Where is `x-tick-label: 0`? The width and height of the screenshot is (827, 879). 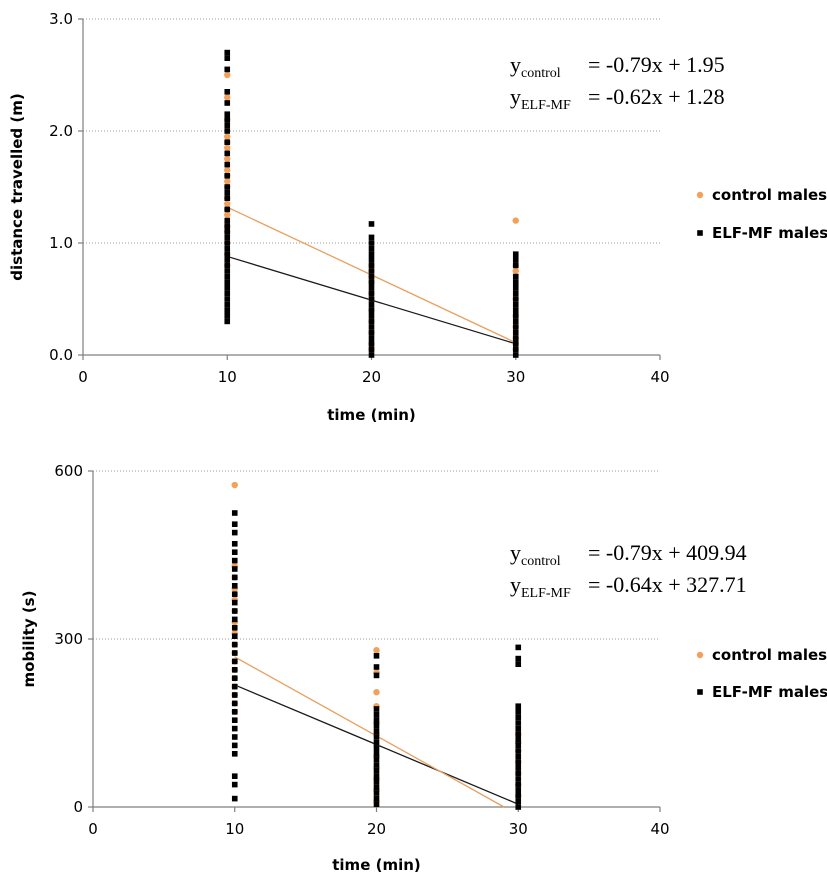
x-tick-label: 0 is located at coordinates (93, 829).